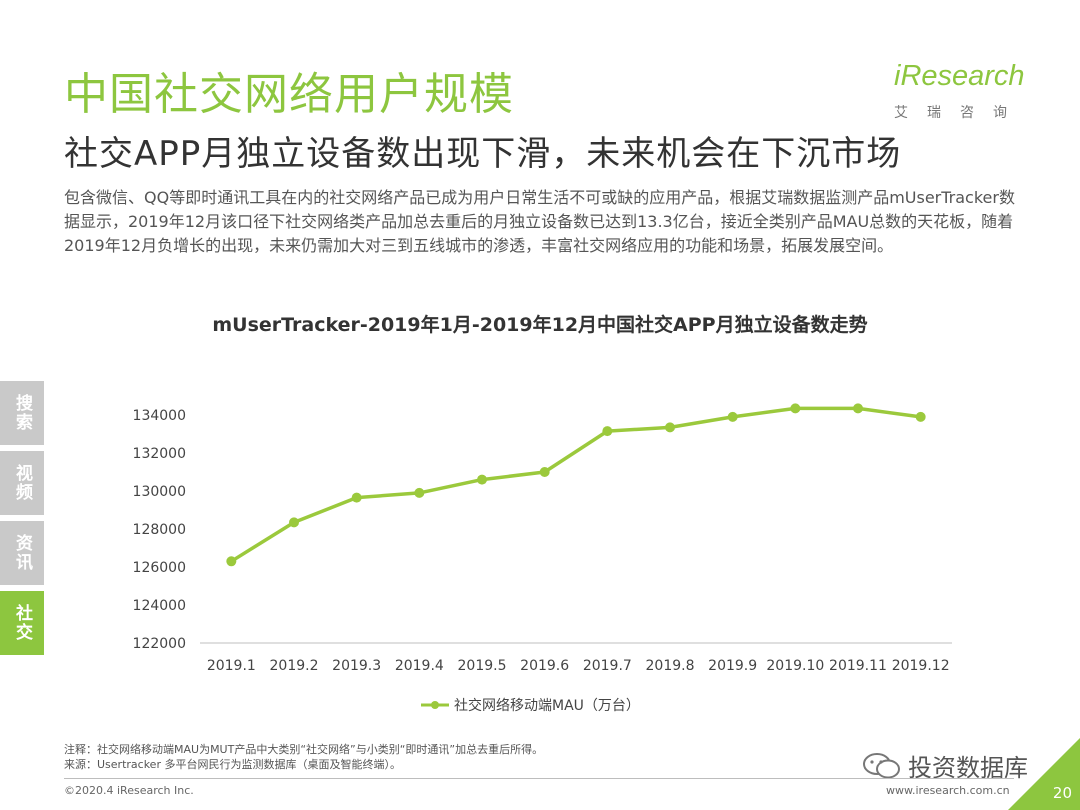 The image size is (1080, 810). I want to click on iresearch-logo: iResearch 艾瑞咨询, so click(960, 93).